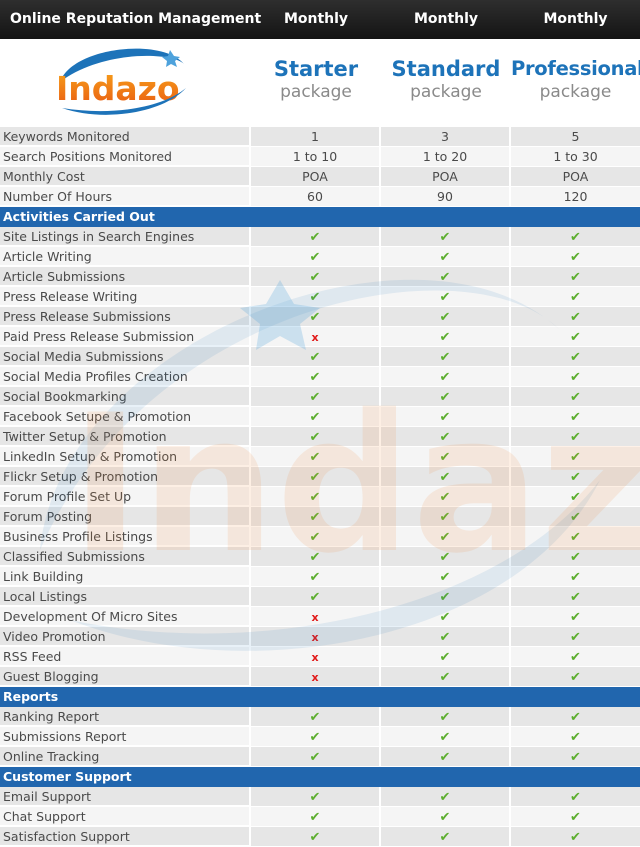 The width and height of the screenshot is (640, 847). I want to click on package-name: Starter, so click(316, 69).